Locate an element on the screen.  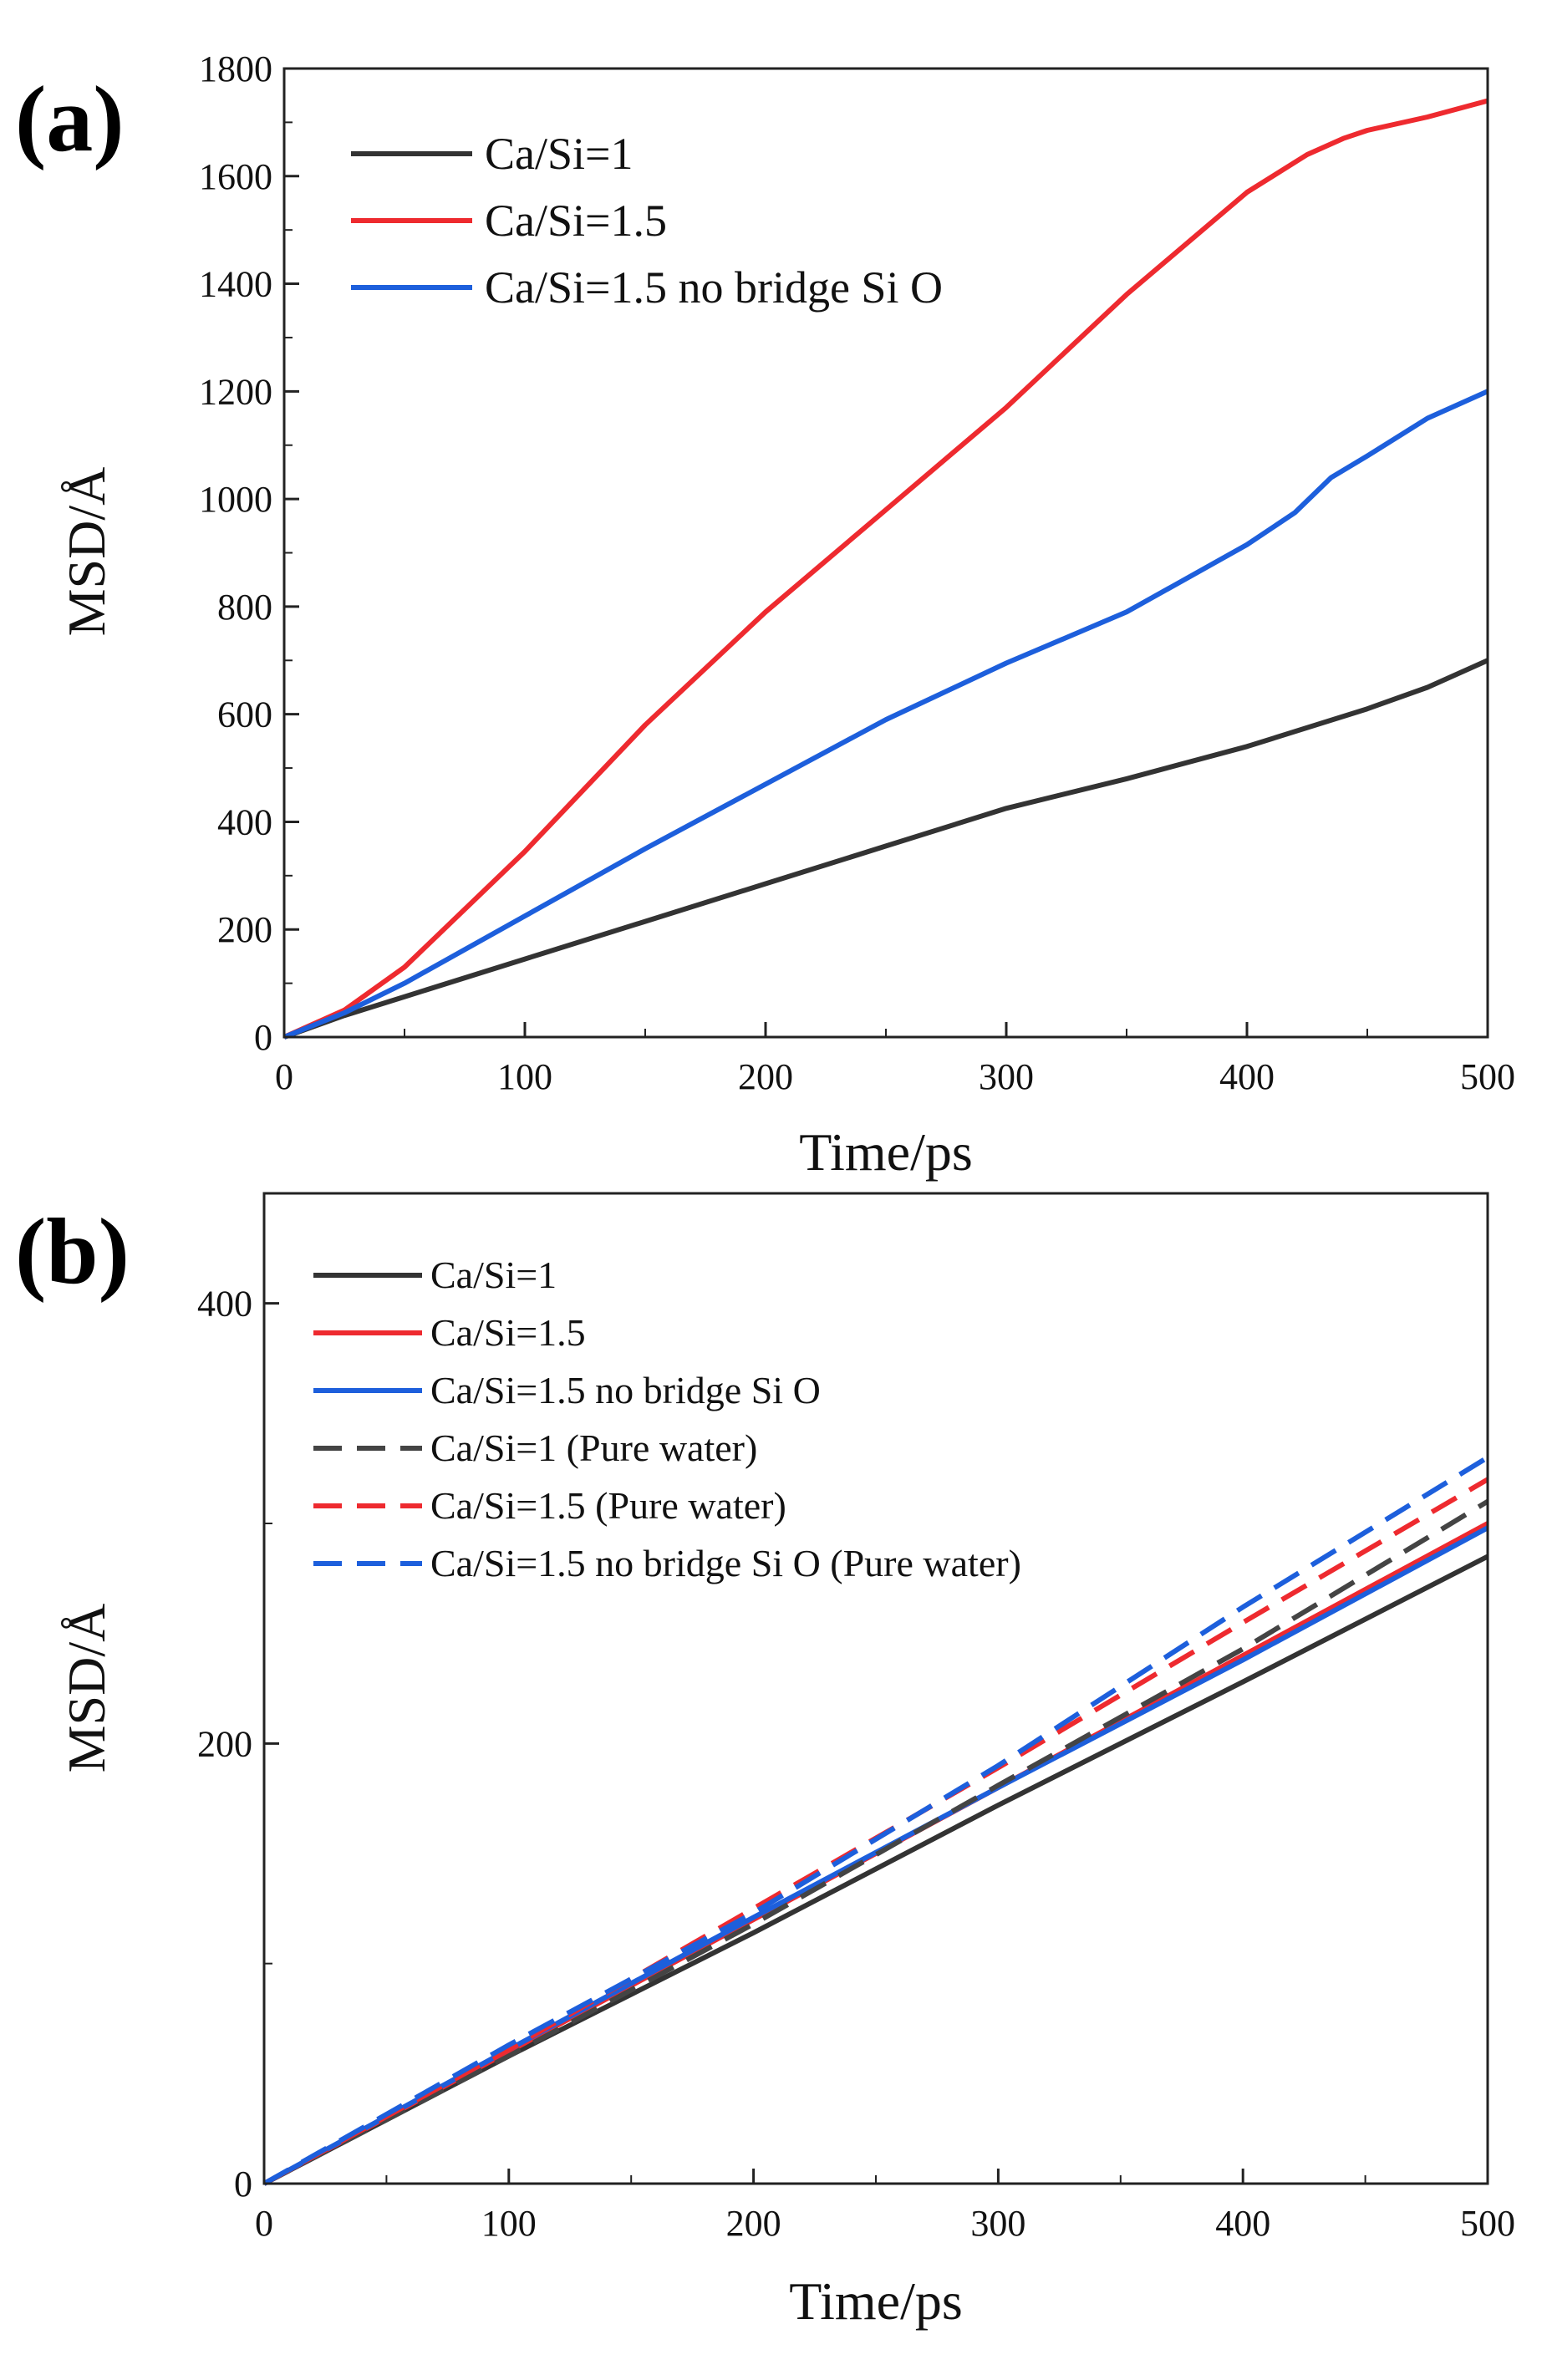
panel-b-y-axis-title: MSD/Å is located at coordinates (86, 1688).